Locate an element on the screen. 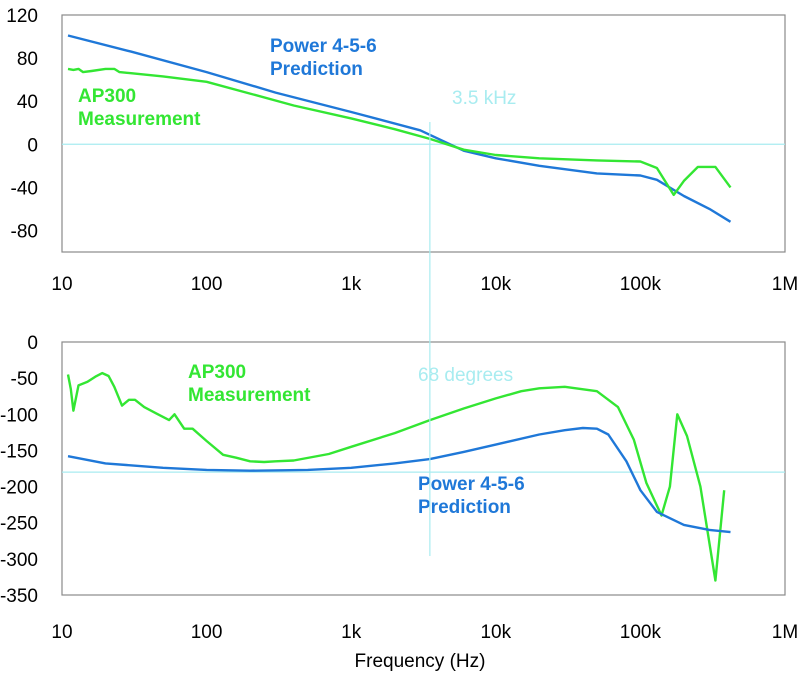 The image size is (800, 675). y-tick-label: -250 is located at coordinates (19, 524).